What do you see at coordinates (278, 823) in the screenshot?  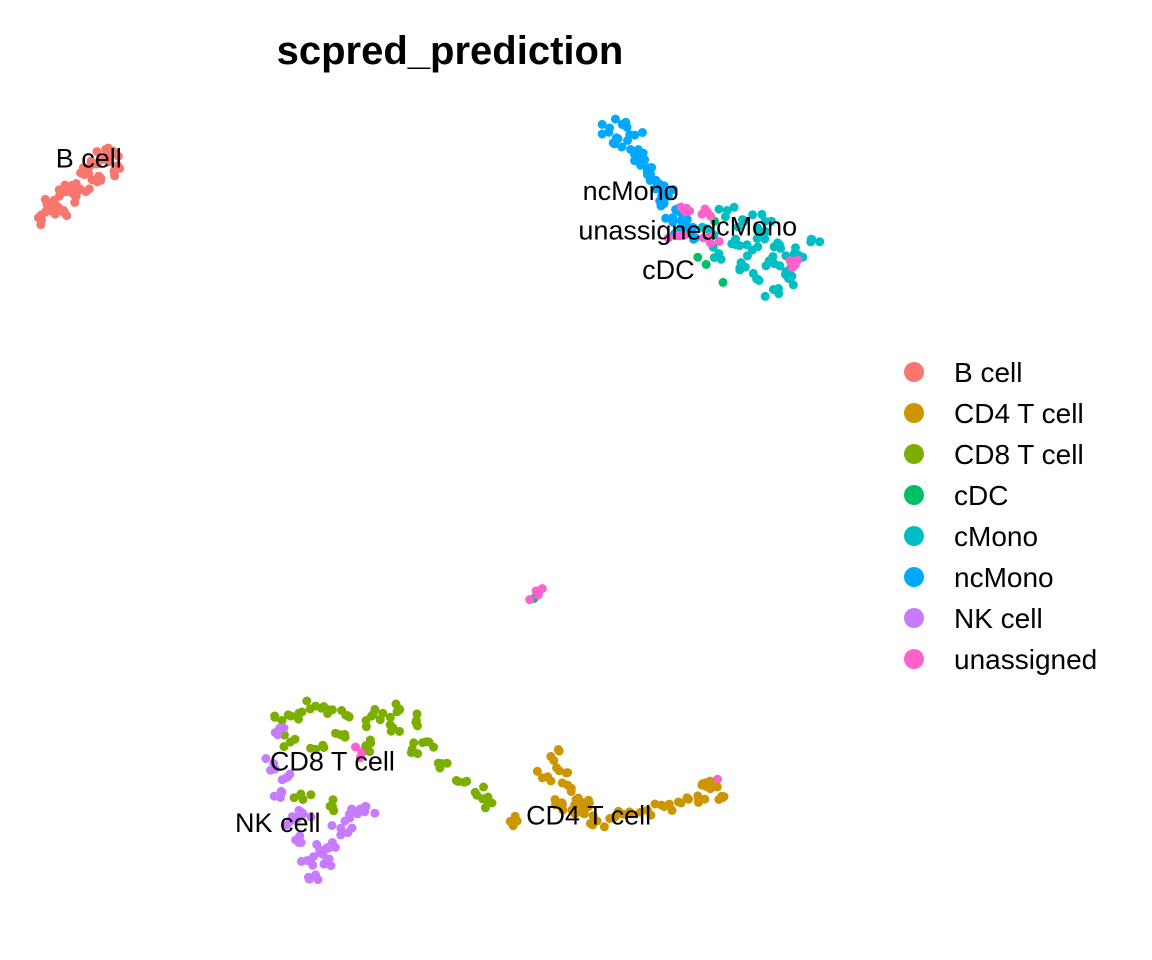 I see `cluster-label: NK cell` at bounding box center [278, 823].